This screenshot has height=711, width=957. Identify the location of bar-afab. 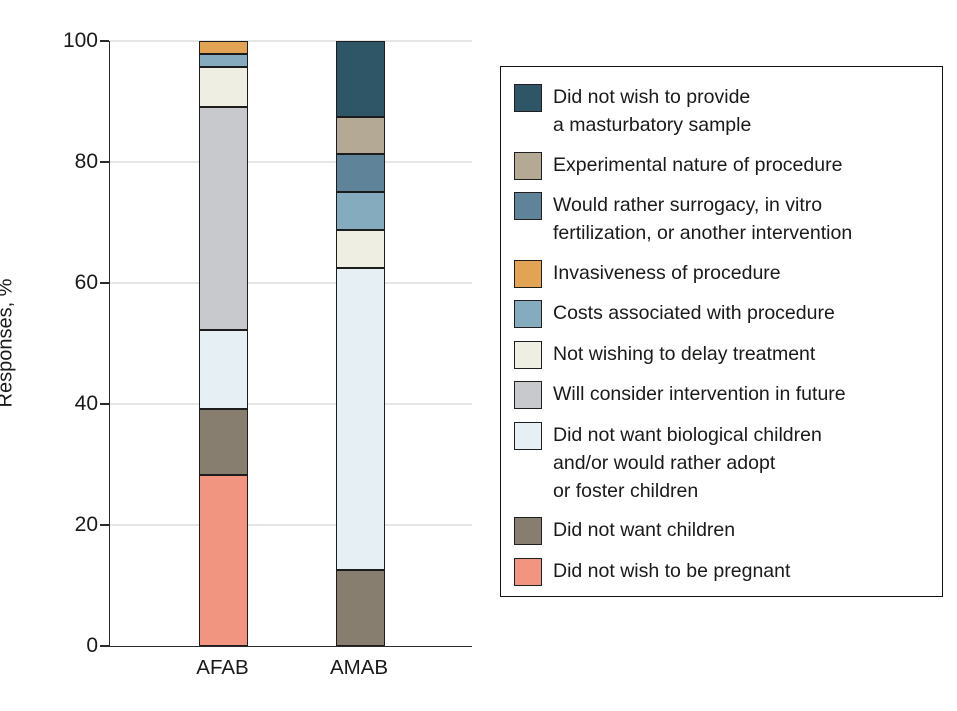
(223, 343).